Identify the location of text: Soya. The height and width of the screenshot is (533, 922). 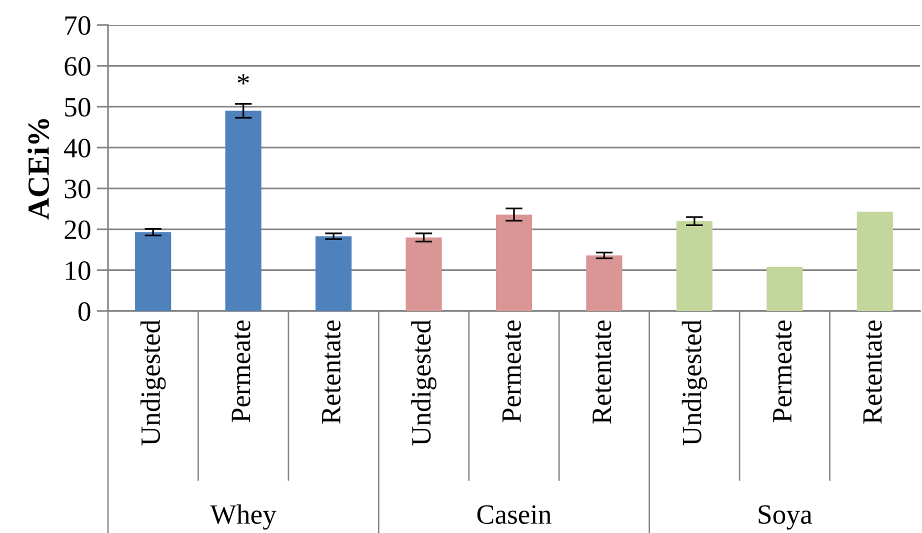
(785, 517).